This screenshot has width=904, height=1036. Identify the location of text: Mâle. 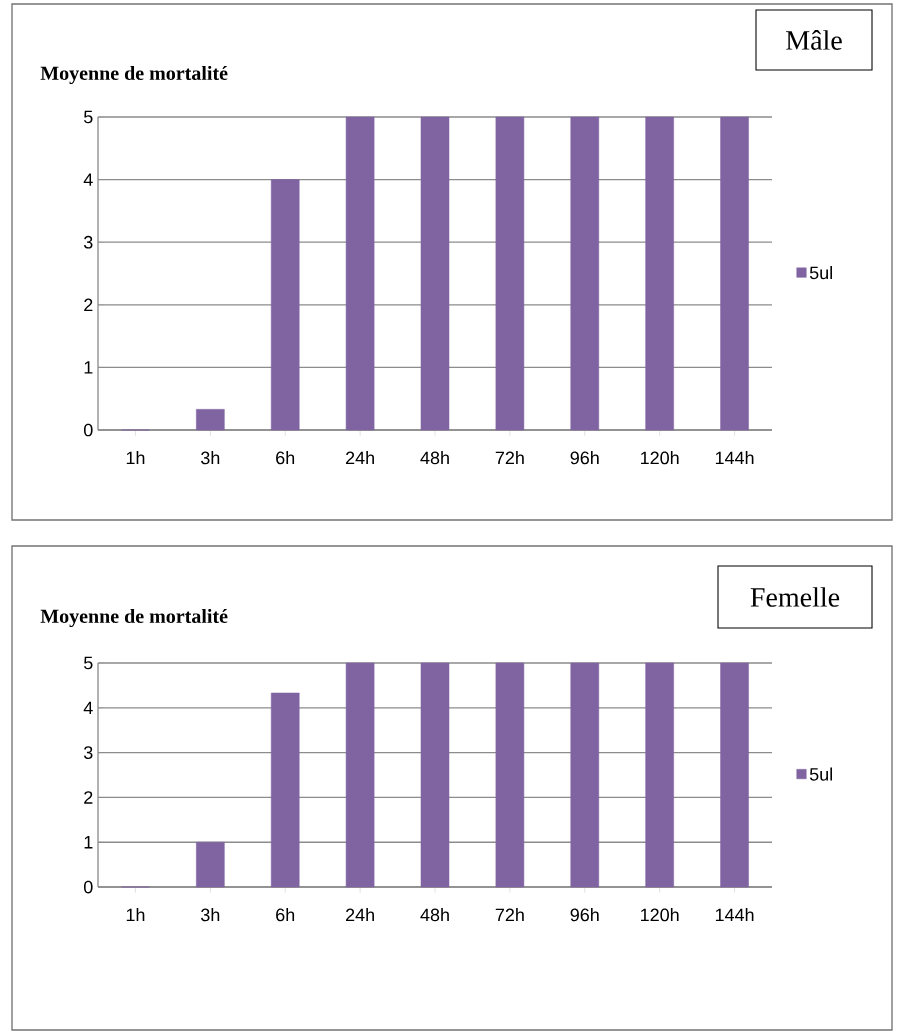
(814, 40).